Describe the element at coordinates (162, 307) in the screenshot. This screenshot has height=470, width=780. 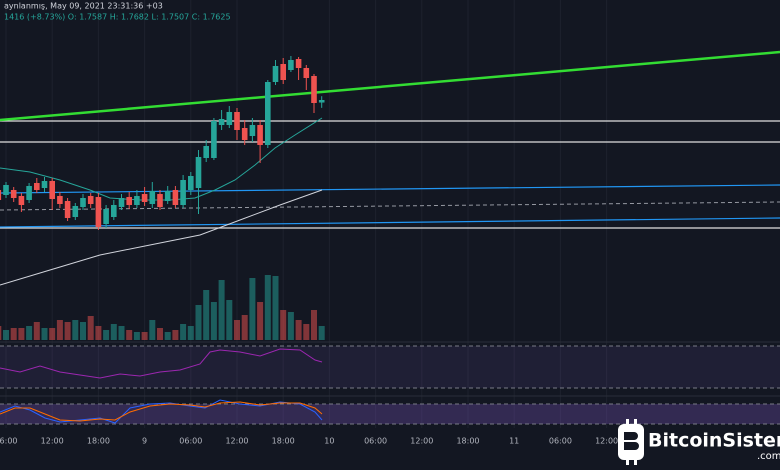
I see `volume` at that location.